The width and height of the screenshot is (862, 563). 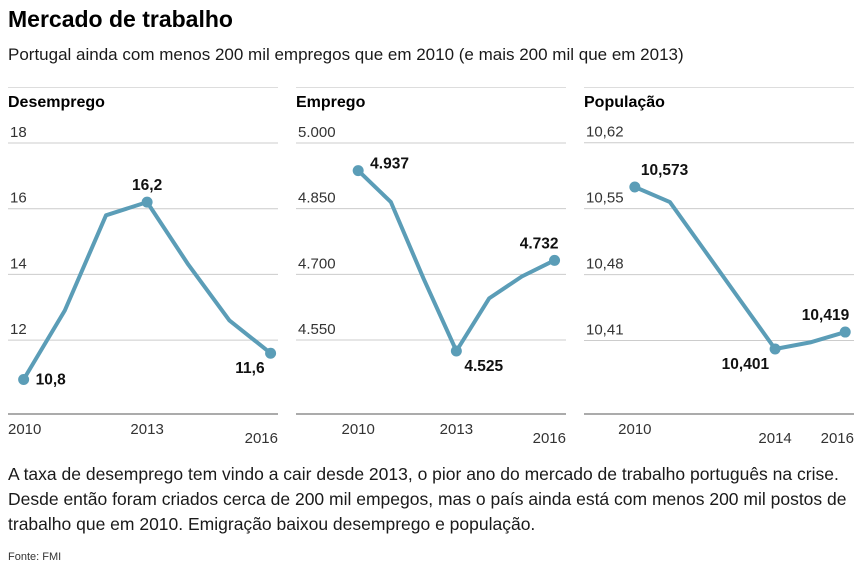 What do you see at coordinates (317, 198) in the screenshot?
I see `svg-text: 4.850` at bounding box center [317, 198].